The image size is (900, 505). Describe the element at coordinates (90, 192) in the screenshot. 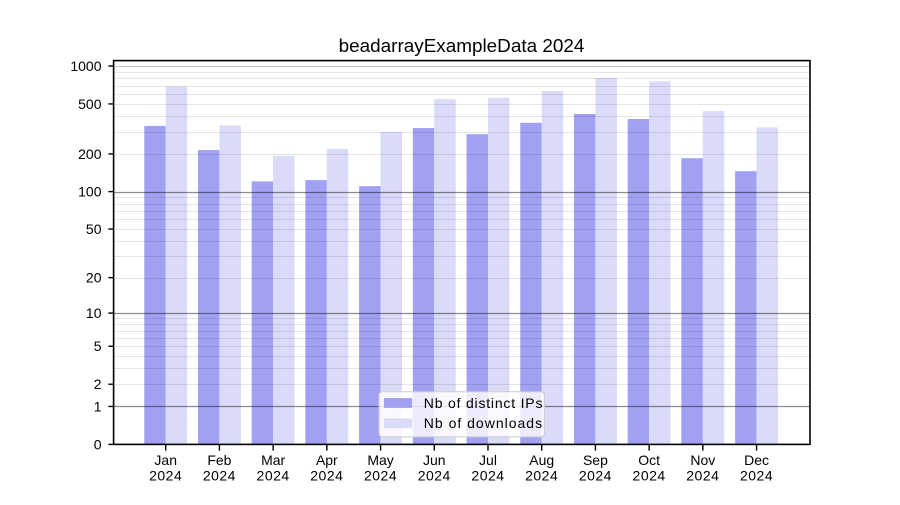

I see `svg-text: 100` at that location.